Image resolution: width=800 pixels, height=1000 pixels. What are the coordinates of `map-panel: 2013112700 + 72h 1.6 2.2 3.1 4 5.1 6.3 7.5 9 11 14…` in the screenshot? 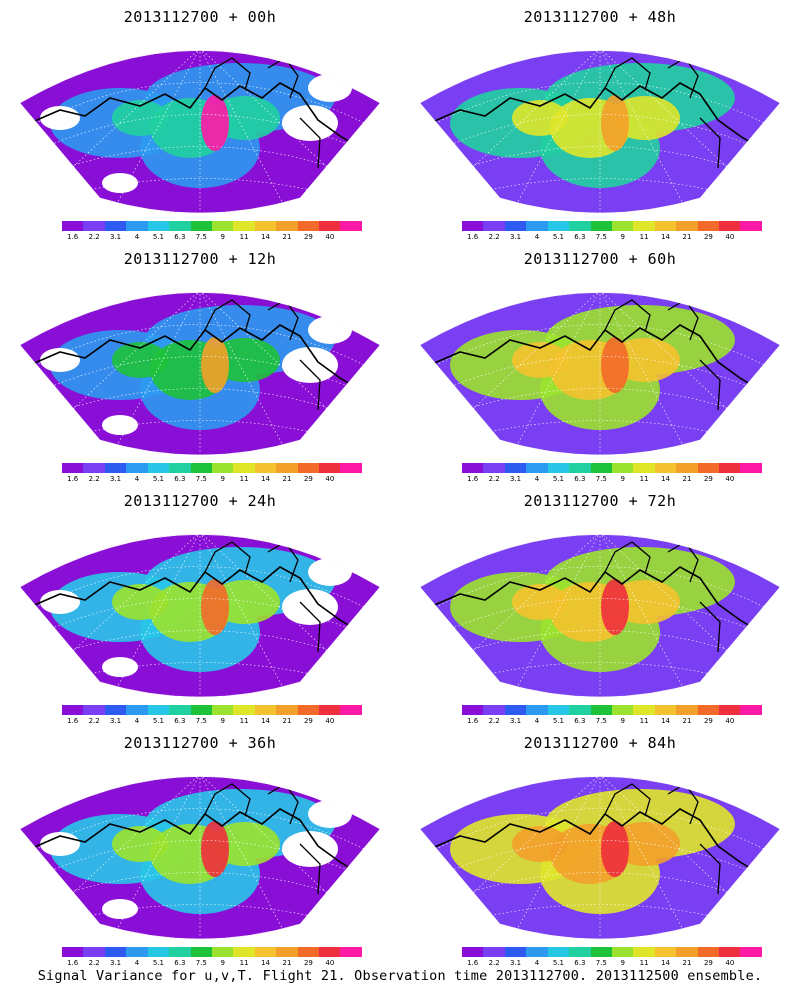 It's located at (600, 604).